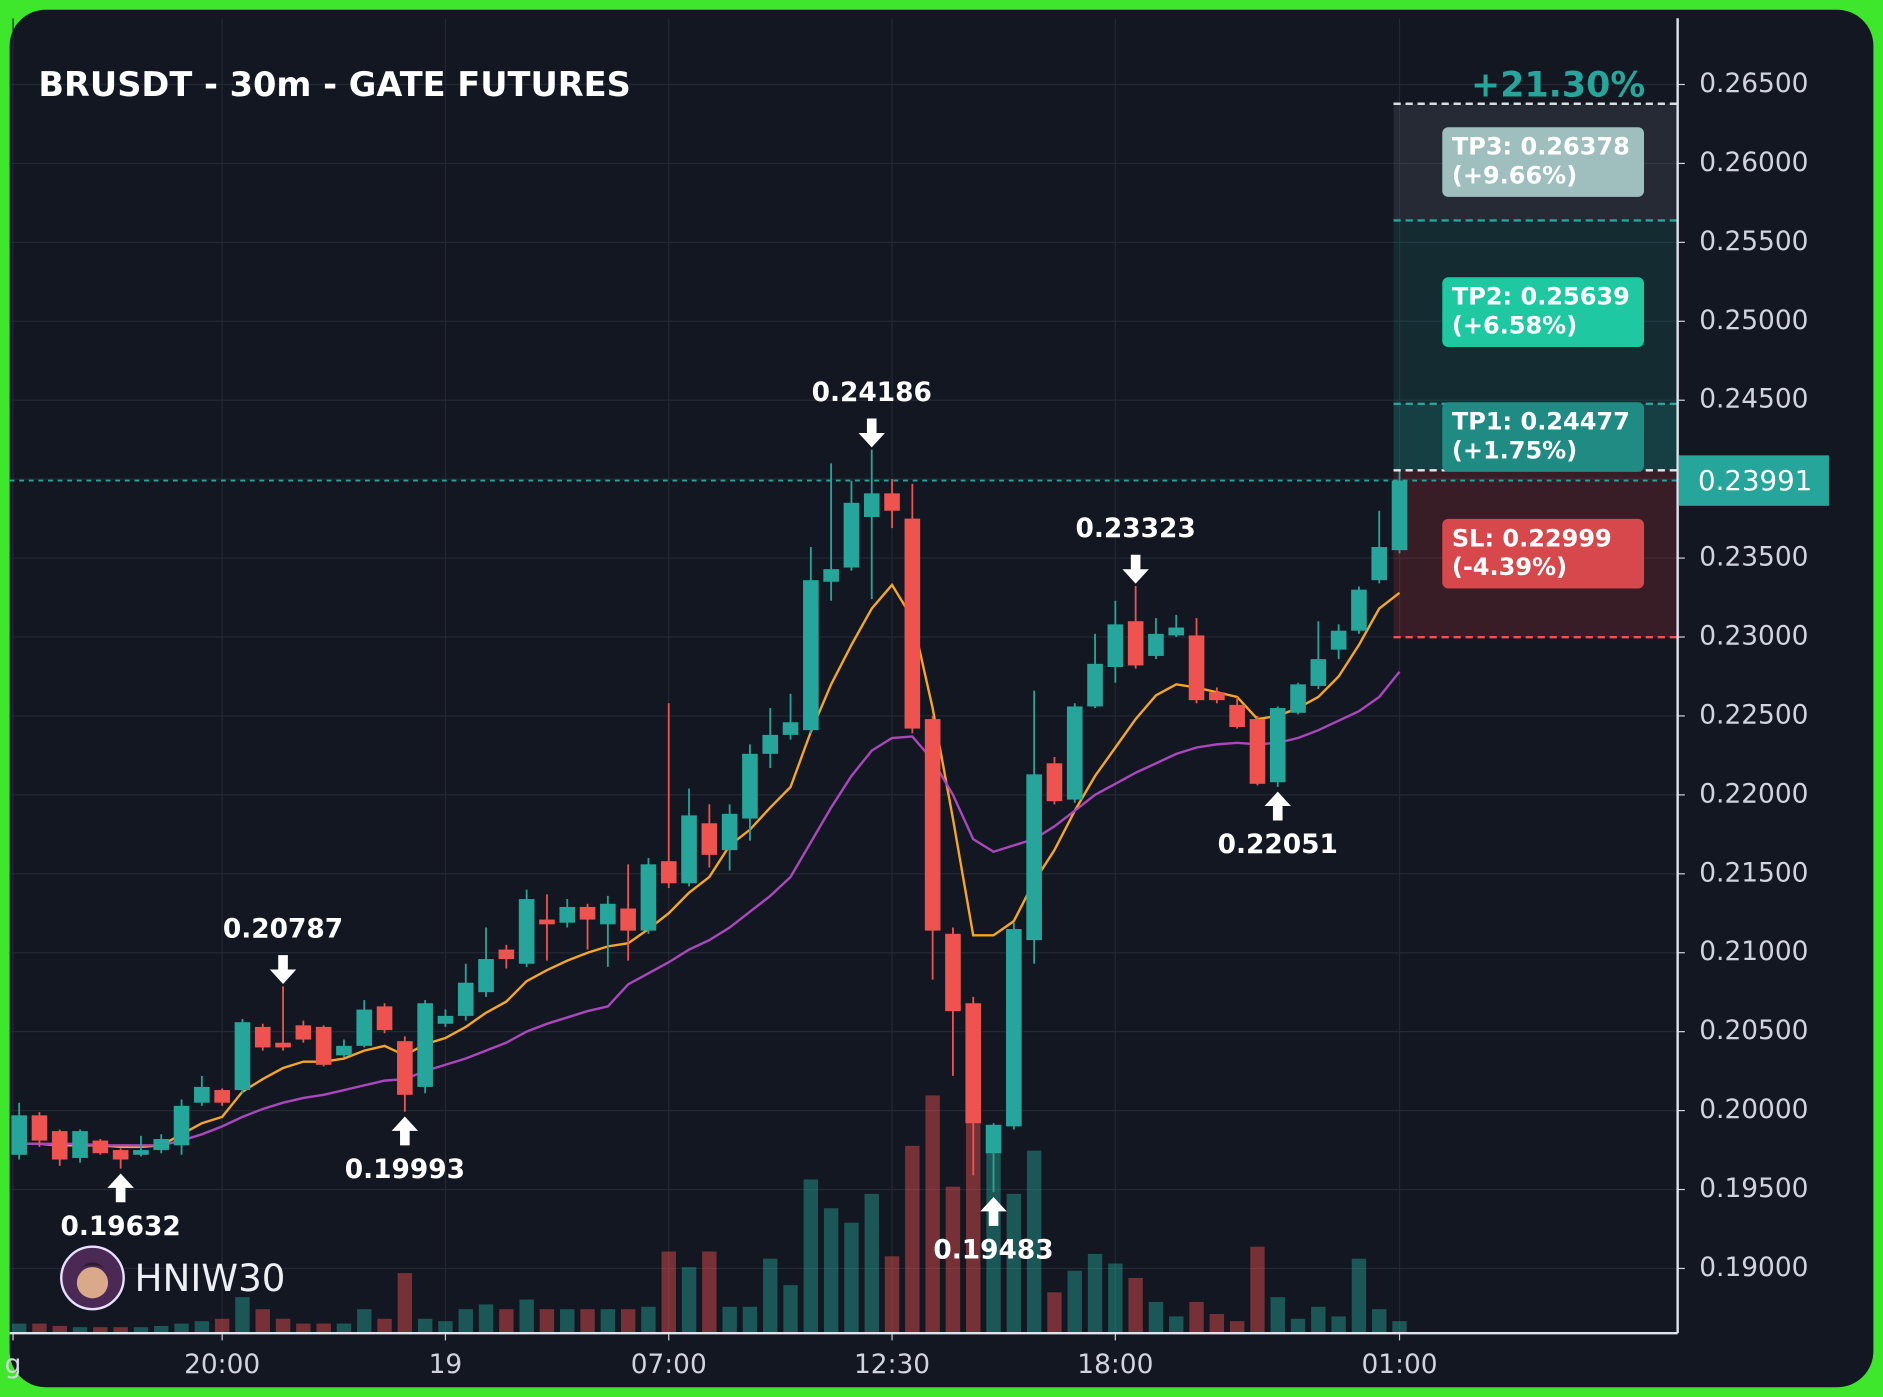 Image resolution: width=1883 pixels, height=1397 pixels. Describe the element at coordinates (993, 1250) in the screenshot. I see `low-label: 0.19483` at that location.